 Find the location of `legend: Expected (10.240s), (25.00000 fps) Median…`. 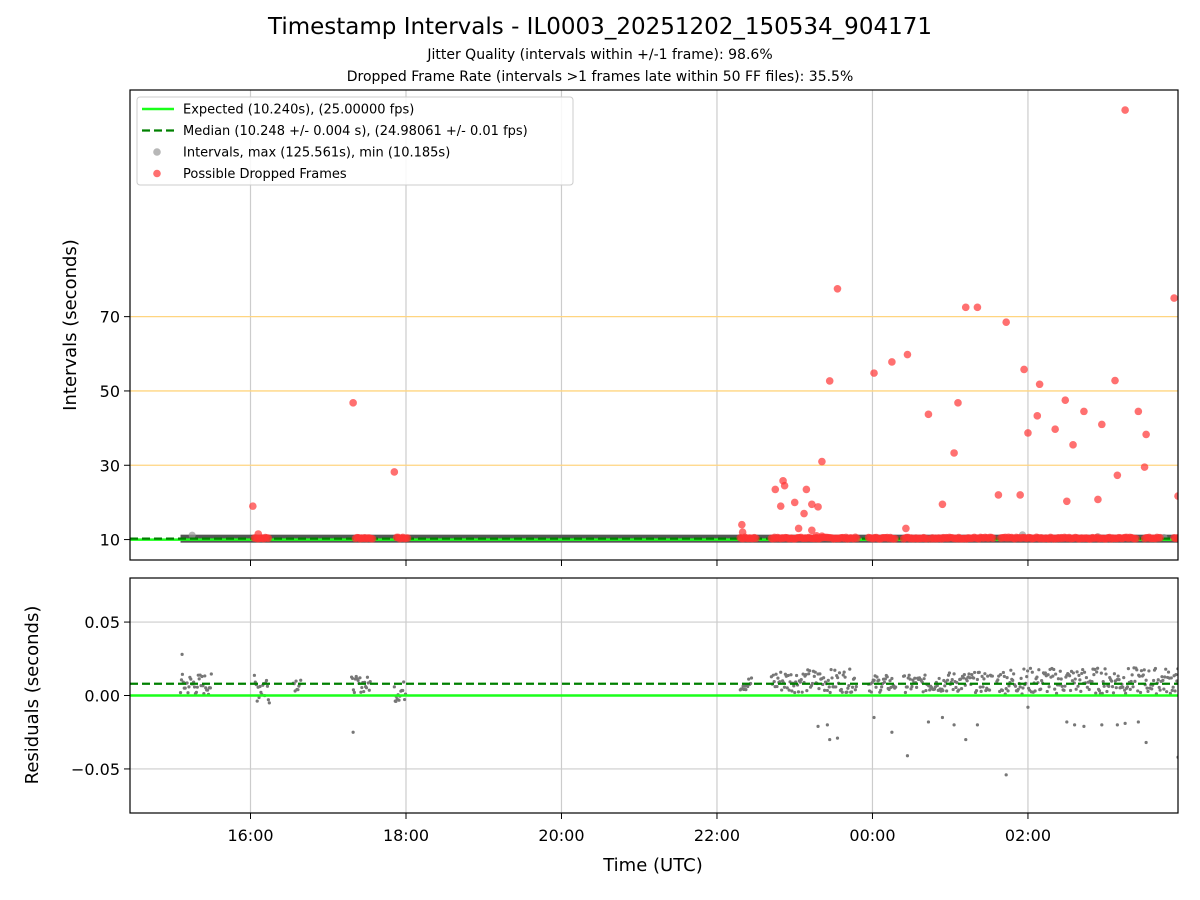

legend: Expected (10.240s), (25.00000 fps) Median… is located at coordinates (355, 141).